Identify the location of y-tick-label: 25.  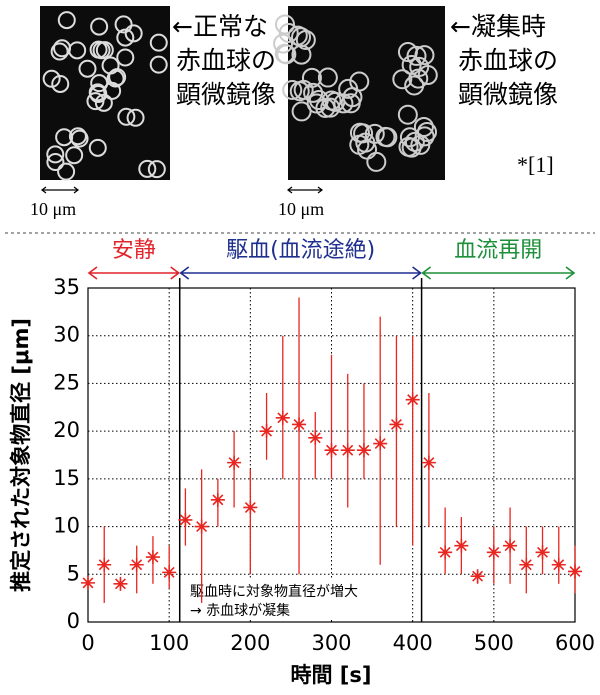
(66, 382).